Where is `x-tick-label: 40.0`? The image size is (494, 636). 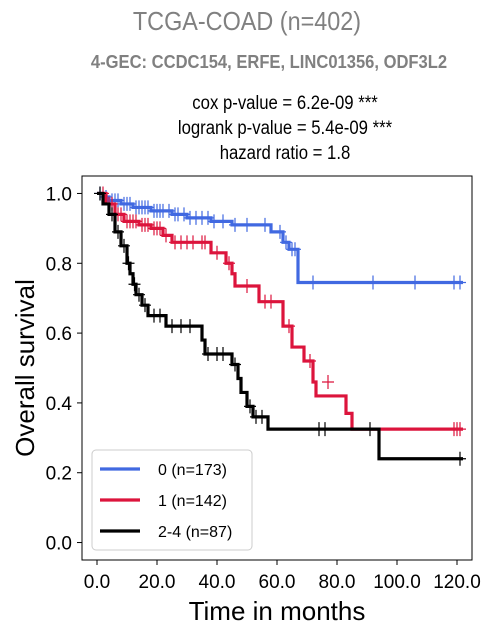 x-tick-label: 40.0 is located at coordinates (217, 582).